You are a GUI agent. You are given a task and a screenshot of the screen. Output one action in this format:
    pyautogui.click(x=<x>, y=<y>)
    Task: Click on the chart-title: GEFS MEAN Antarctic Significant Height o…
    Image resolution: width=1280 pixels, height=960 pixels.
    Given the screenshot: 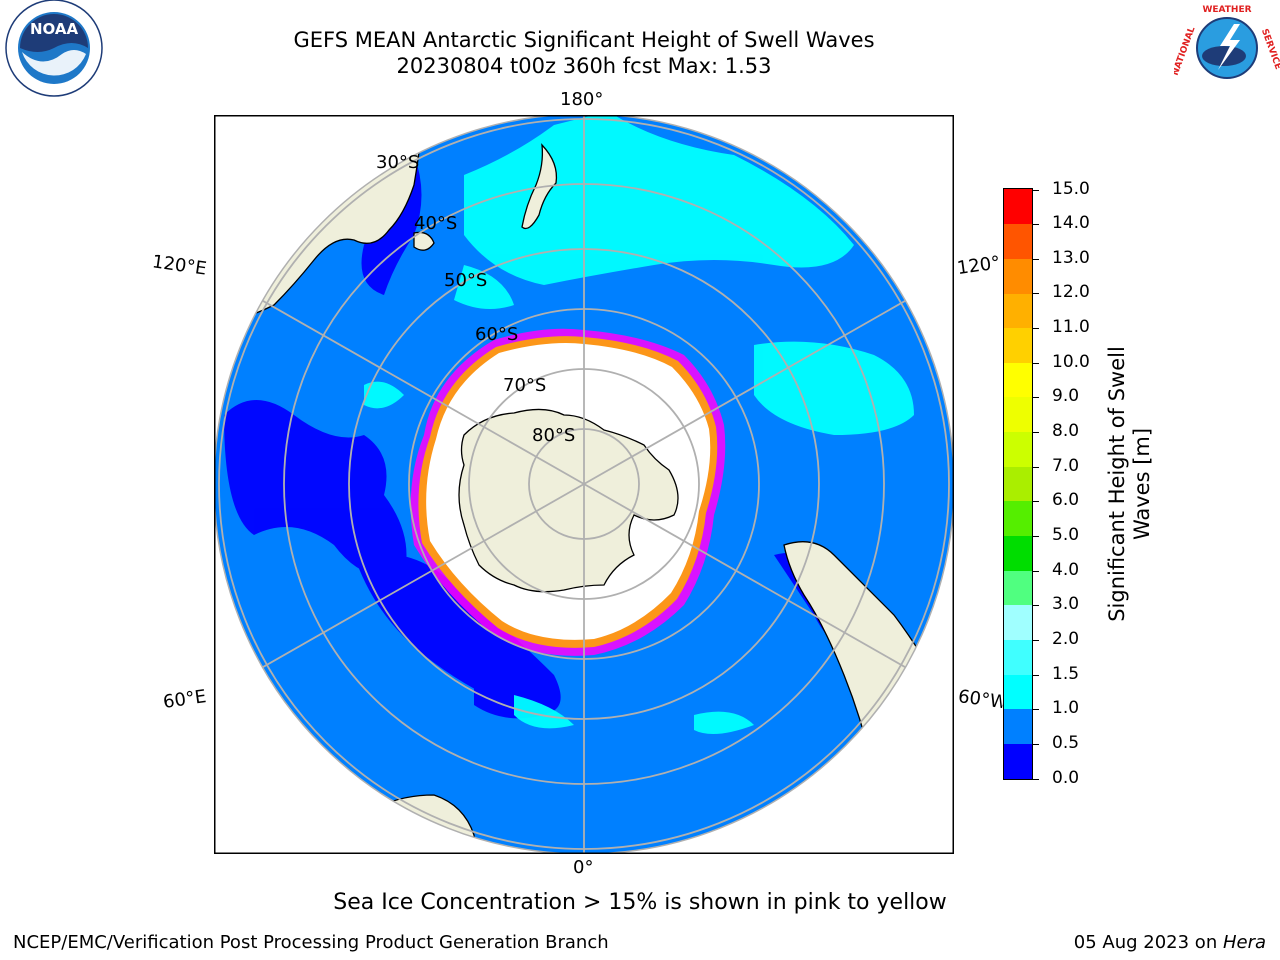 What is the action you would take?
    pyautogui.click(x=584, y=40)
    